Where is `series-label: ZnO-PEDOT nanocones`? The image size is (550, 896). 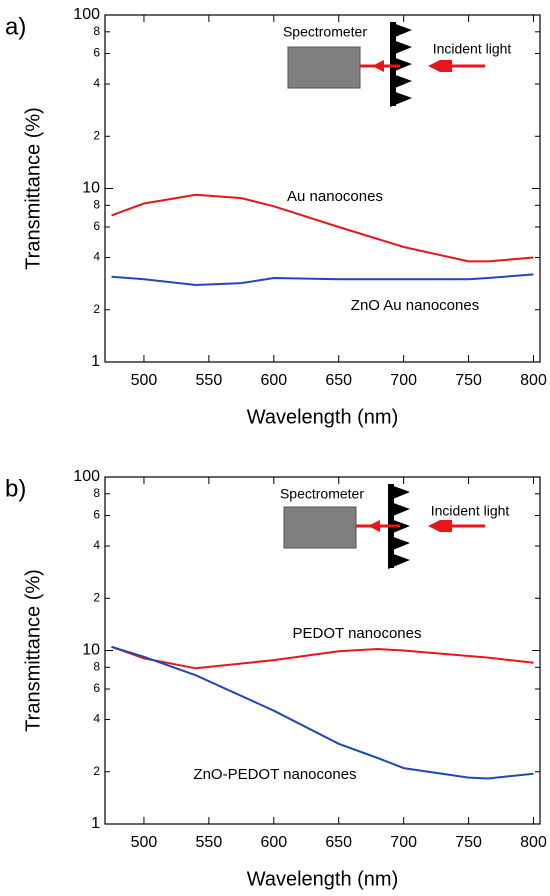 series-label: ZnO-PEDOT nanocones is located at coordinates (274, 774).